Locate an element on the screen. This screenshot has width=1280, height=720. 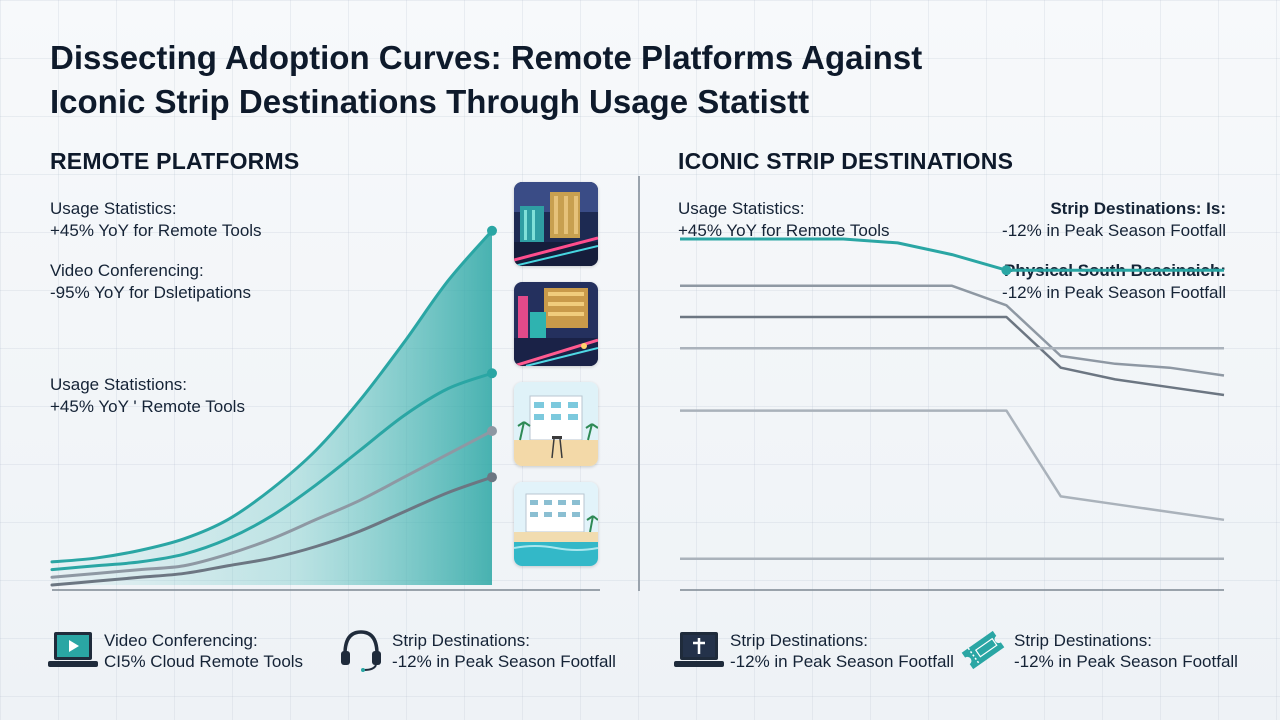
left-stat-2-label: Video Conferencing: is located at coordinates (127, 270).